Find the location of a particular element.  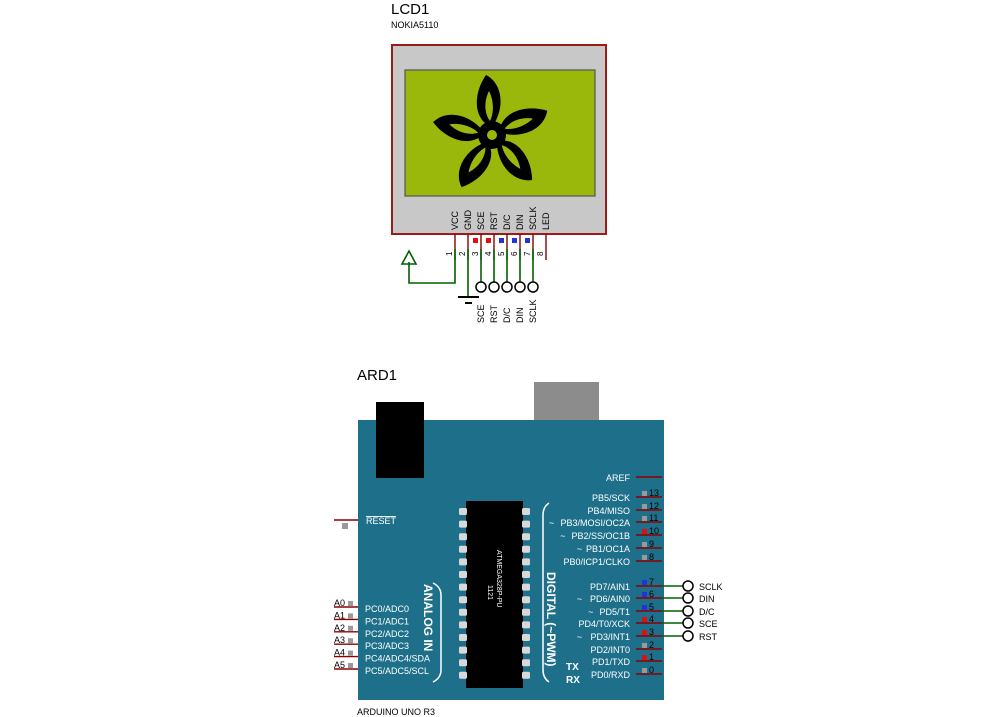

analog-pin-number: A5 is located at coordinates (339, 665).